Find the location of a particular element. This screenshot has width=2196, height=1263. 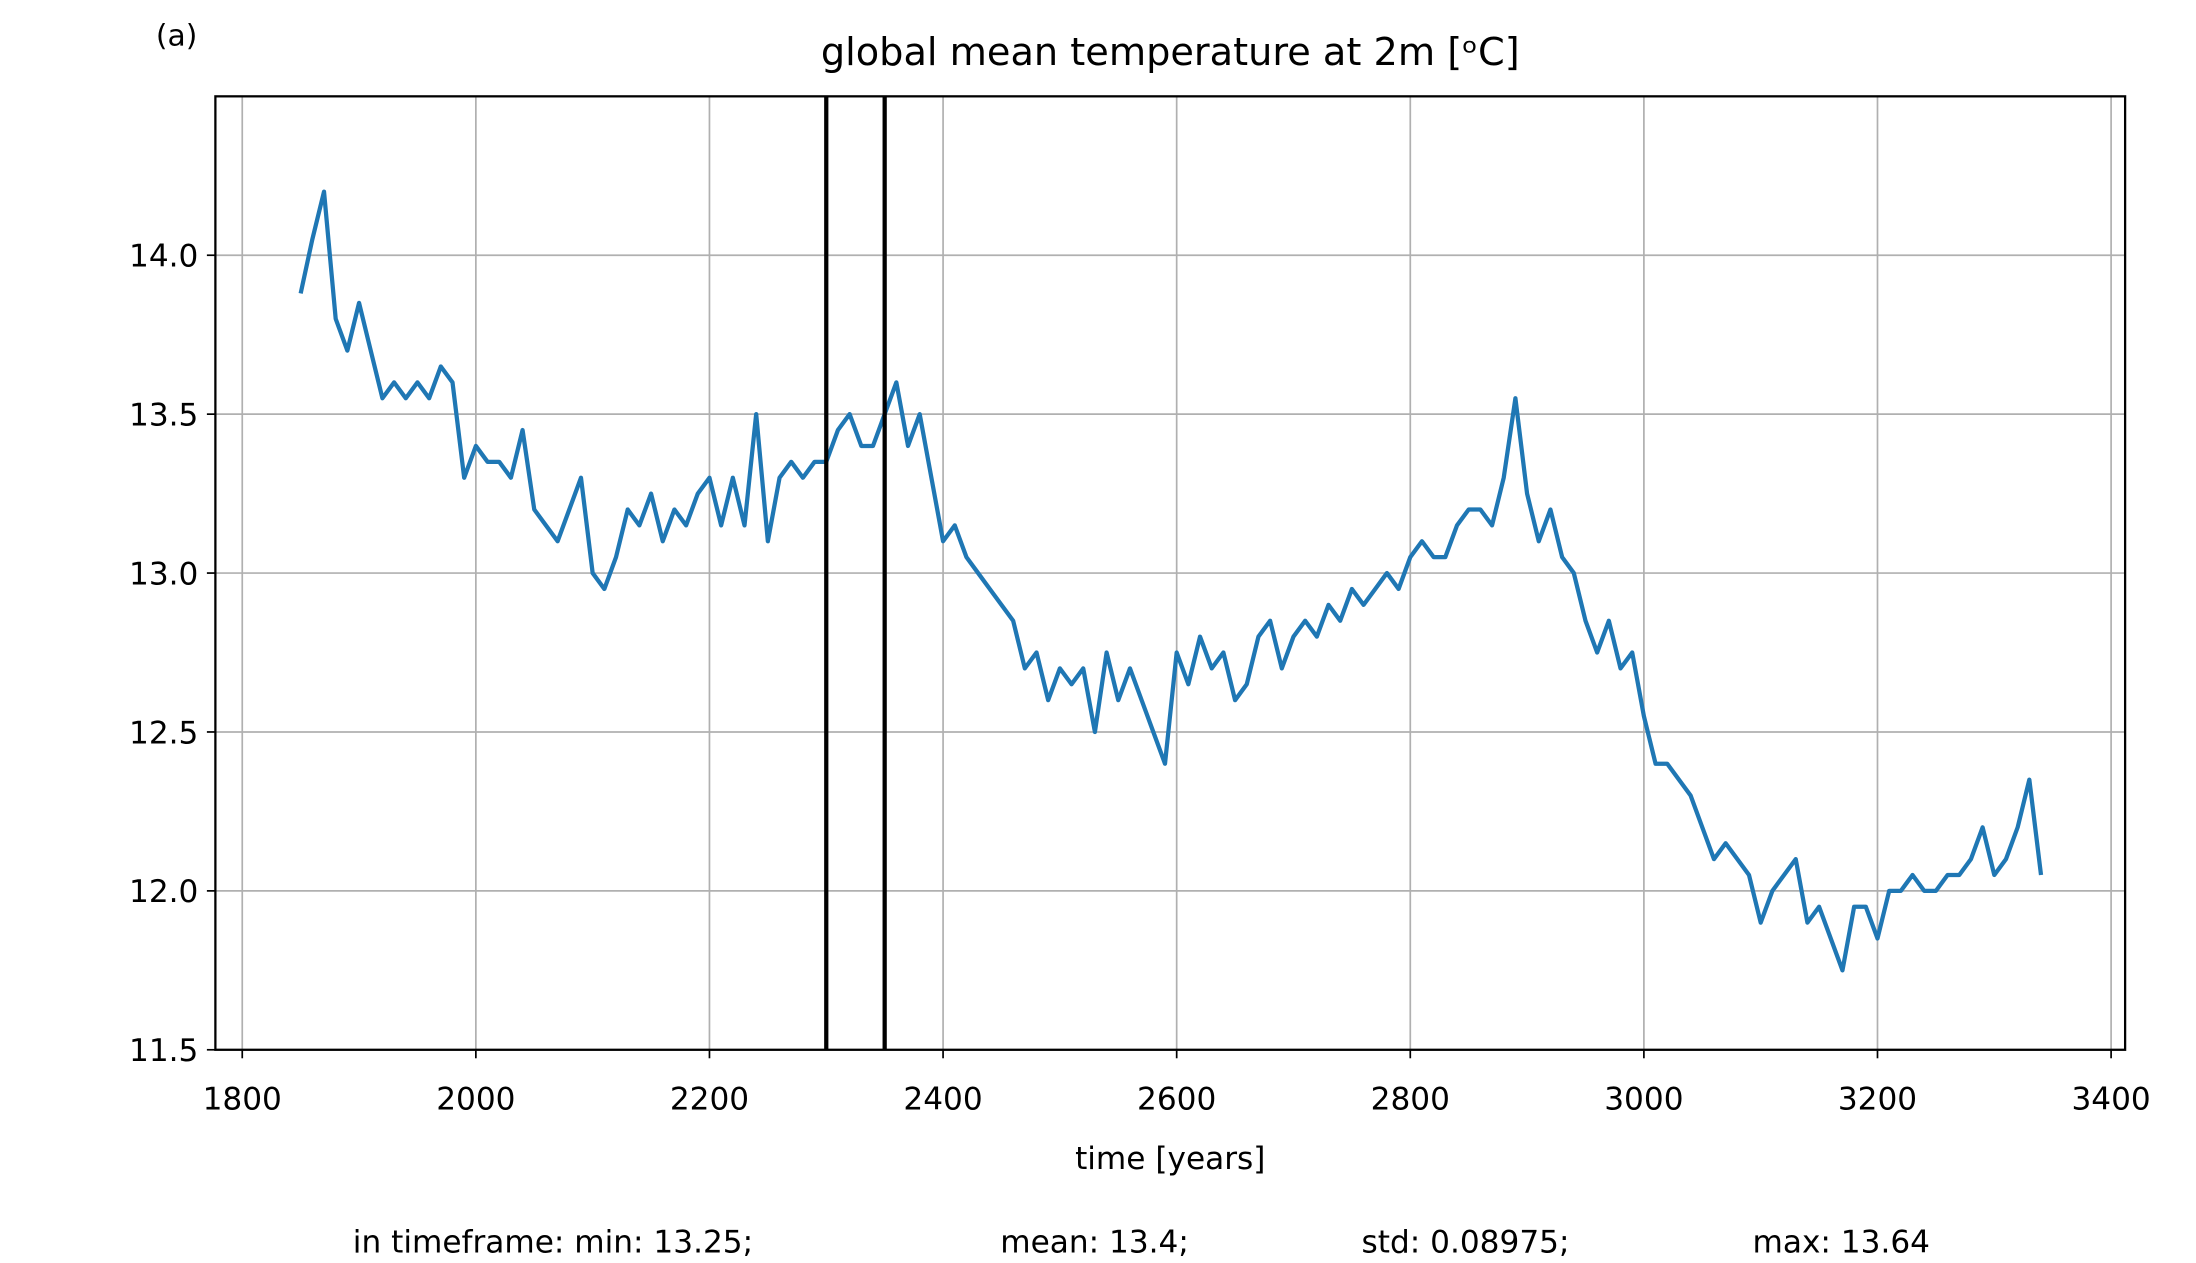

x-tick-label: 2200 is located at coordinates (709, 1099).